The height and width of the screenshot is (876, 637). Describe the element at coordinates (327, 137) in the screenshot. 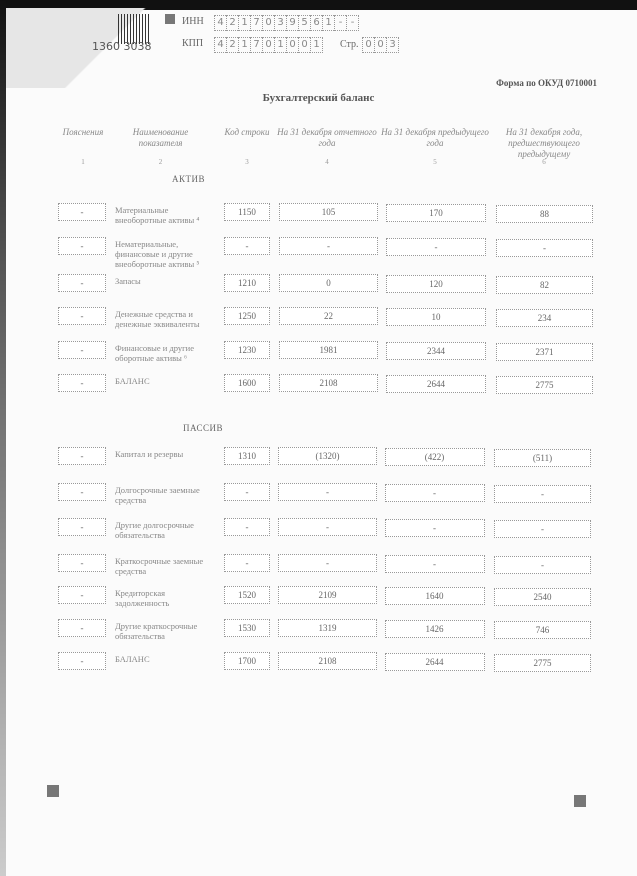

I see `column-header: На 31 декабря отчетного года` at that location.